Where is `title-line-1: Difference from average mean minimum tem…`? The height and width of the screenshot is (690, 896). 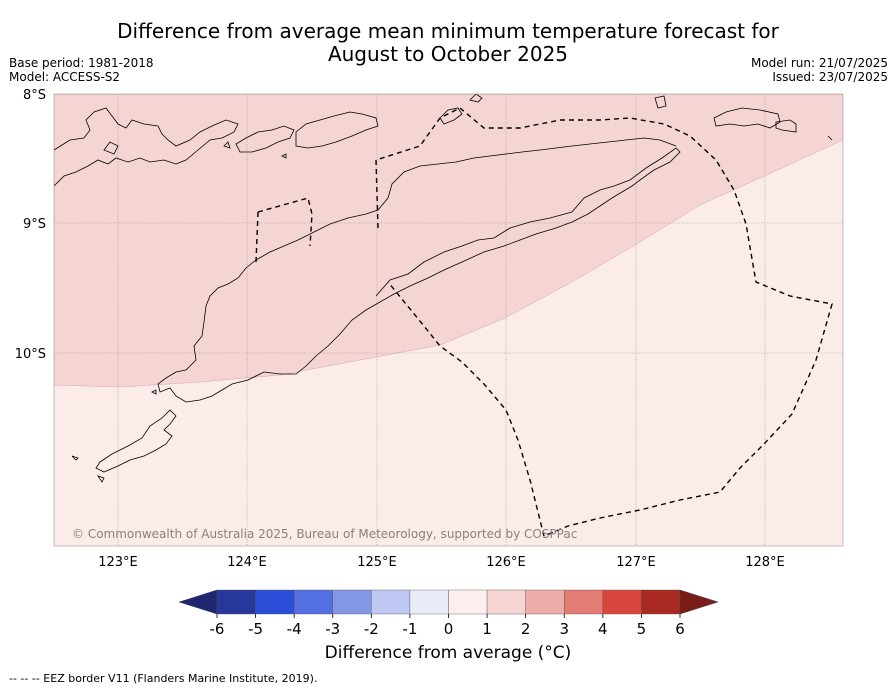 title-line-1: Difference from average mean minimum tem… is located at coordinates (448, 31).